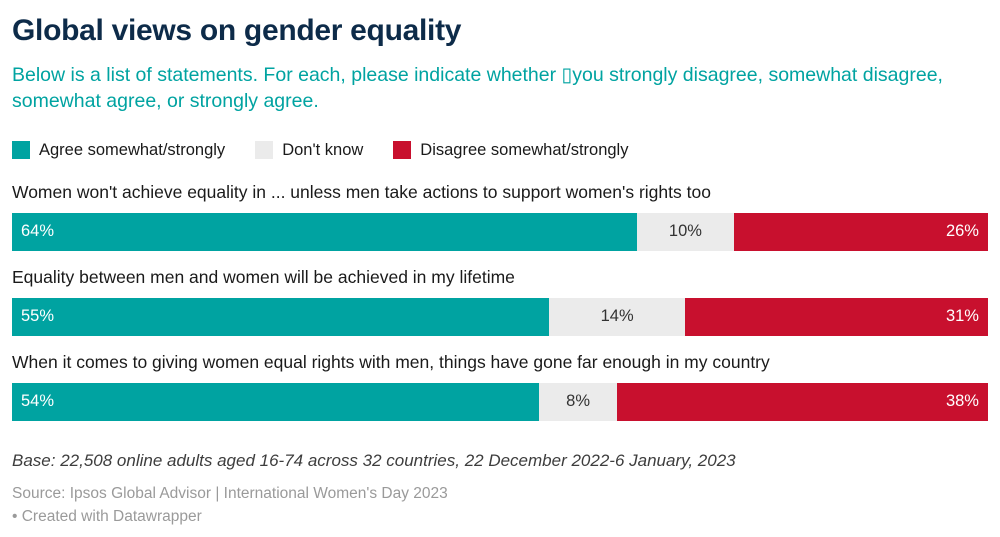 The image size is (1000, 537). I want to click on bar-segment-disagree: 31%, so click(836, 316).